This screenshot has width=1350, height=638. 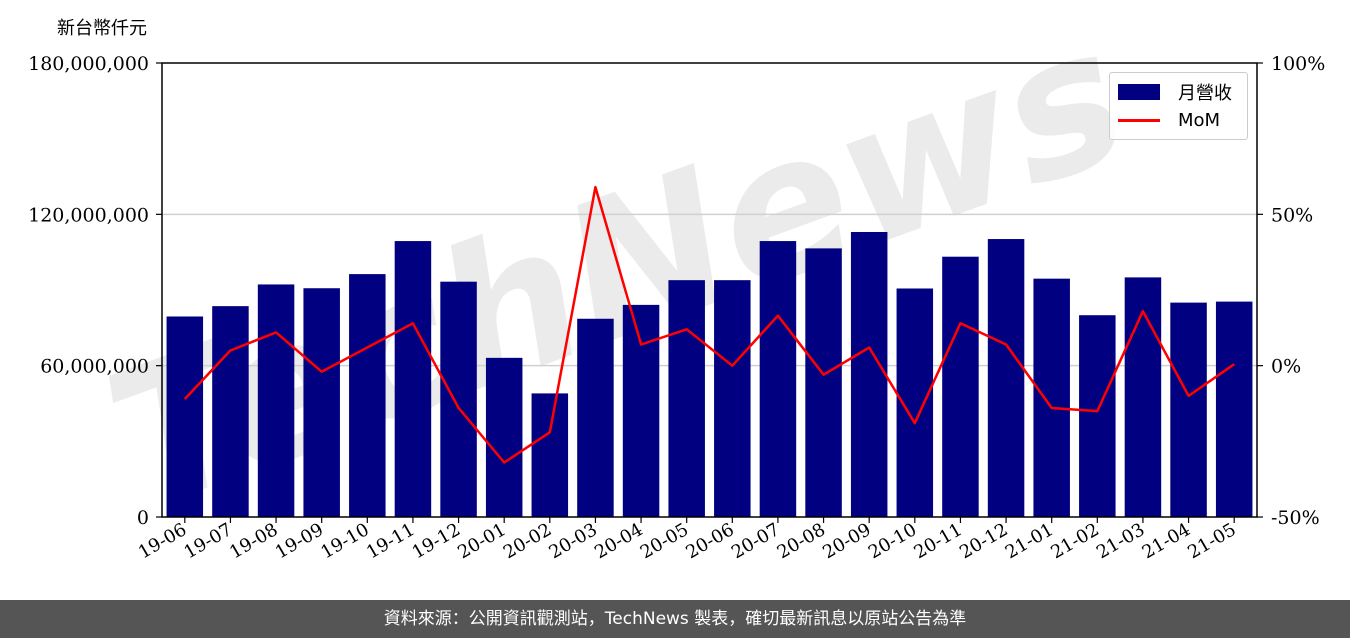 What do you see at coordinates (709, 541) in the screenshot?
I see `x-tick-label: 20-06` at bounding box center [709, 541].